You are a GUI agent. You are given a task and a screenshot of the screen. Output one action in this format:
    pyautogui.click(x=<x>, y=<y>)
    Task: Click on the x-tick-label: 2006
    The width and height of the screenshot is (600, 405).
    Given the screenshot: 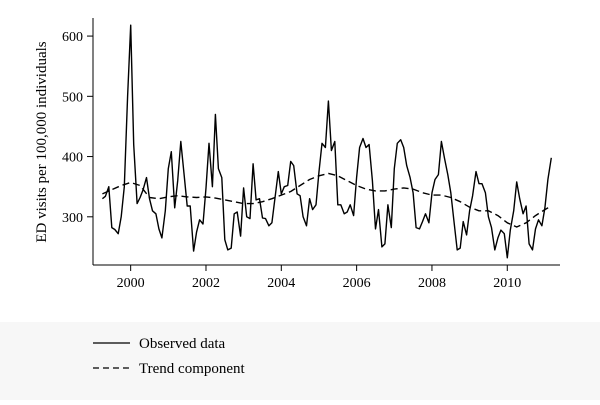 What is the action you would take?
    pyautogui.click(x=357, y=283)
    